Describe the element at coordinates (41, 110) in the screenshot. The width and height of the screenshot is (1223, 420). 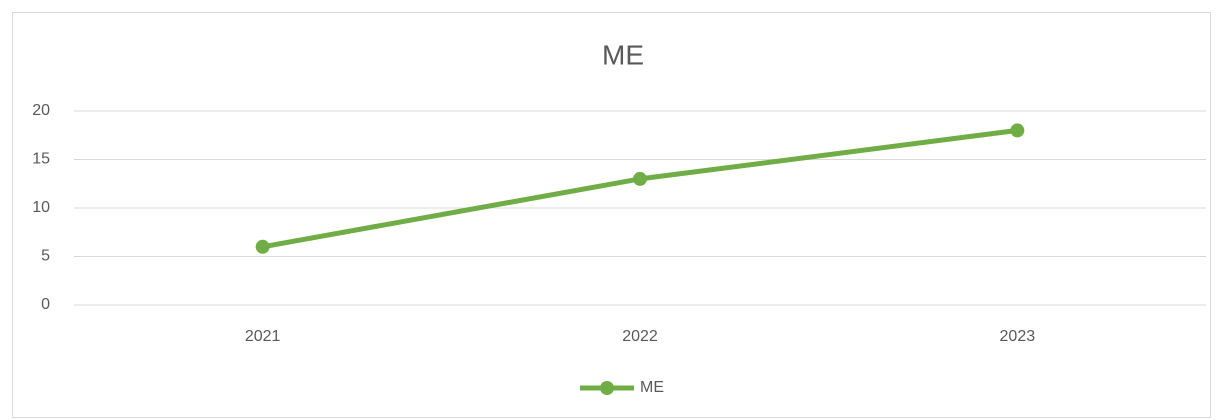
I see `y-tick-label: 20` at that location.